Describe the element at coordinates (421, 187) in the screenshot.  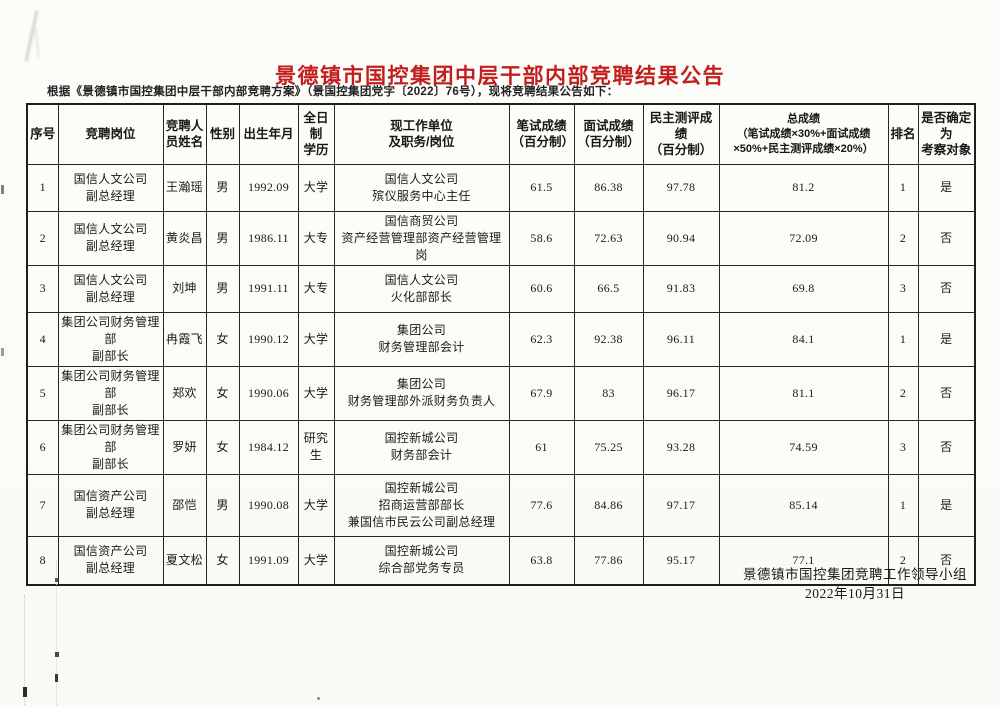
I see `table-cell: 国信人文公司 殡仪服务中心主任` at that location.